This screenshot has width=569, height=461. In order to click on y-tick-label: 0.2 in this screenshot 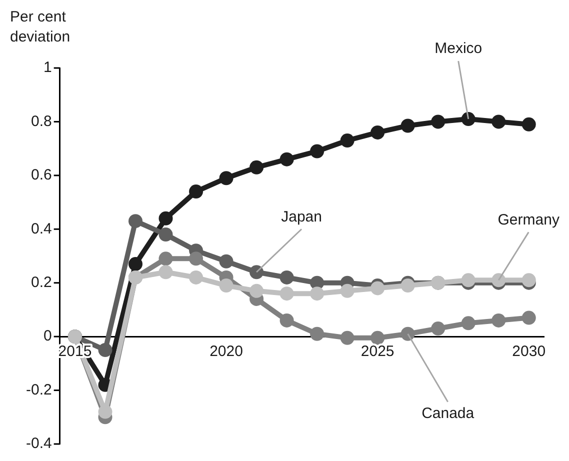, I will do `click(41, 282)`.